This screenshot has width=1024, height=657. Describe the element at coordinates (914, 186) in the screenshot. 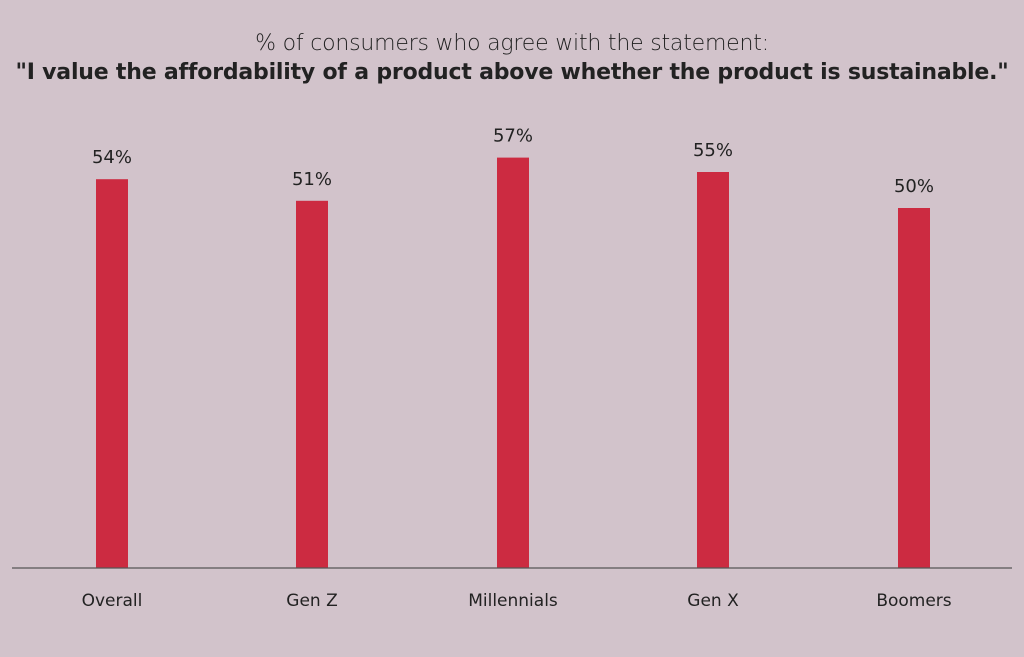

I see `value-label-boomers: 50%` at that location.